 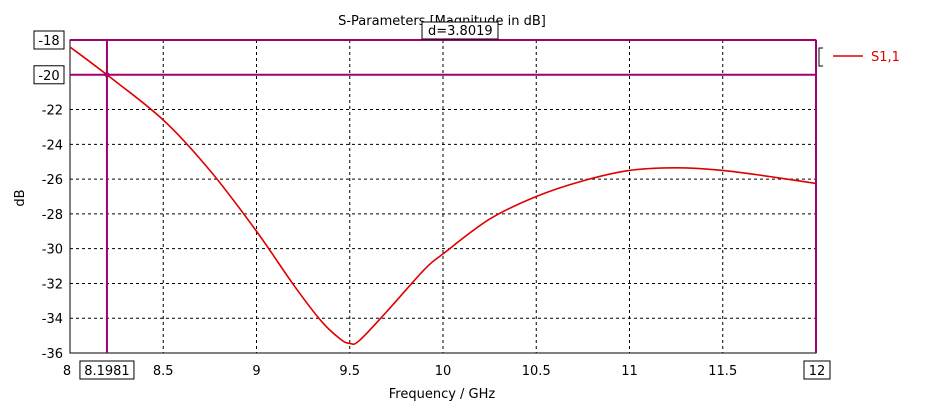 I want to click on y-tick-label: -34, so click(x=52, y=319).